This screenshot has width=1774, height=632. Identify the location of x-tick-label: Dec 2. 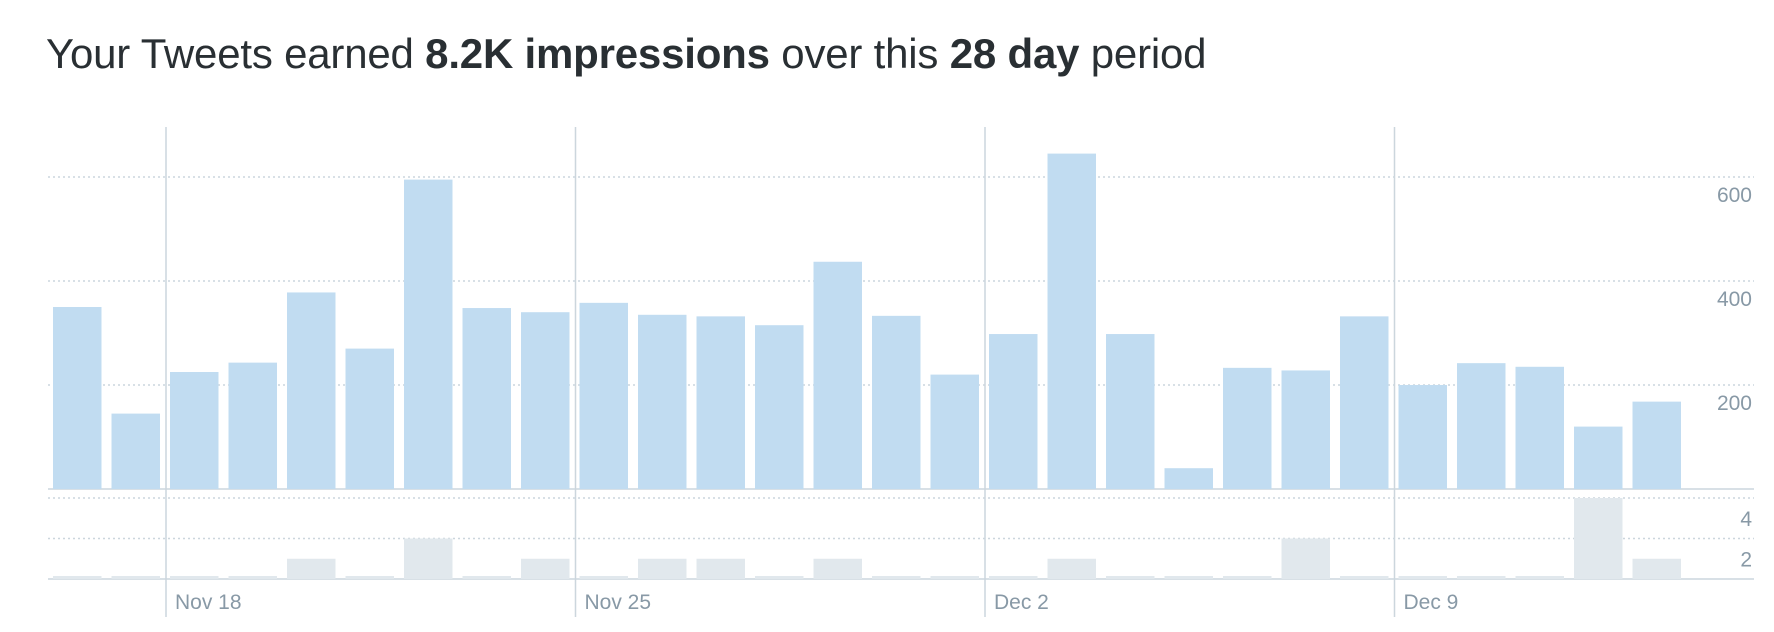
(1021, 602).